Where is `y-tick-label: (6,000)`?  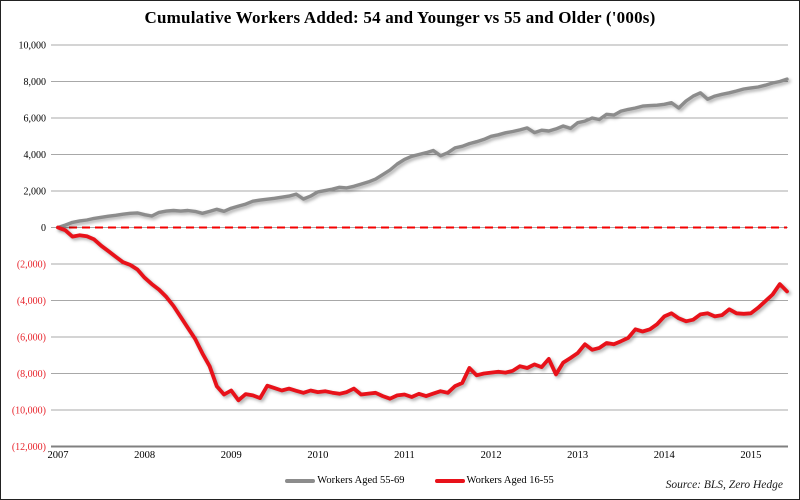 y-tick-label: (6,000) is located at coordinates (31, 338).